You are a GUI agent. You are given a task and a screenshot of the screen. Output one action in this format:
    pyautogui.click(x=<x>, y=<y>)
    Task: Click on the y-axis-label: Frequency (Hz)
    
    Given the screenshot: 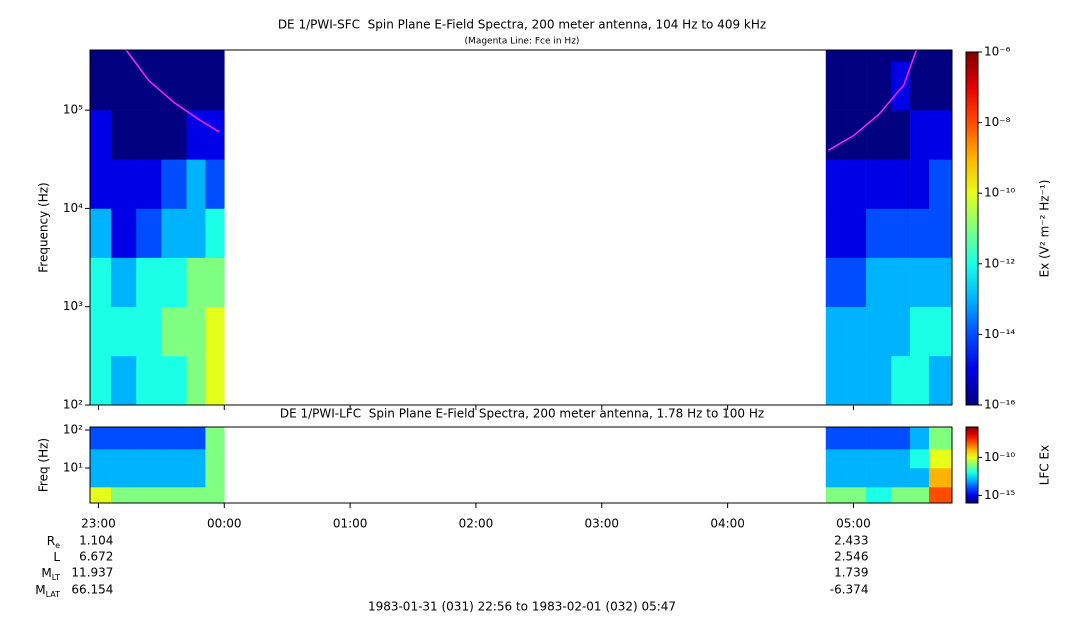 What is the action you would take?
    pyautogui.click(x=44, y=227)
    